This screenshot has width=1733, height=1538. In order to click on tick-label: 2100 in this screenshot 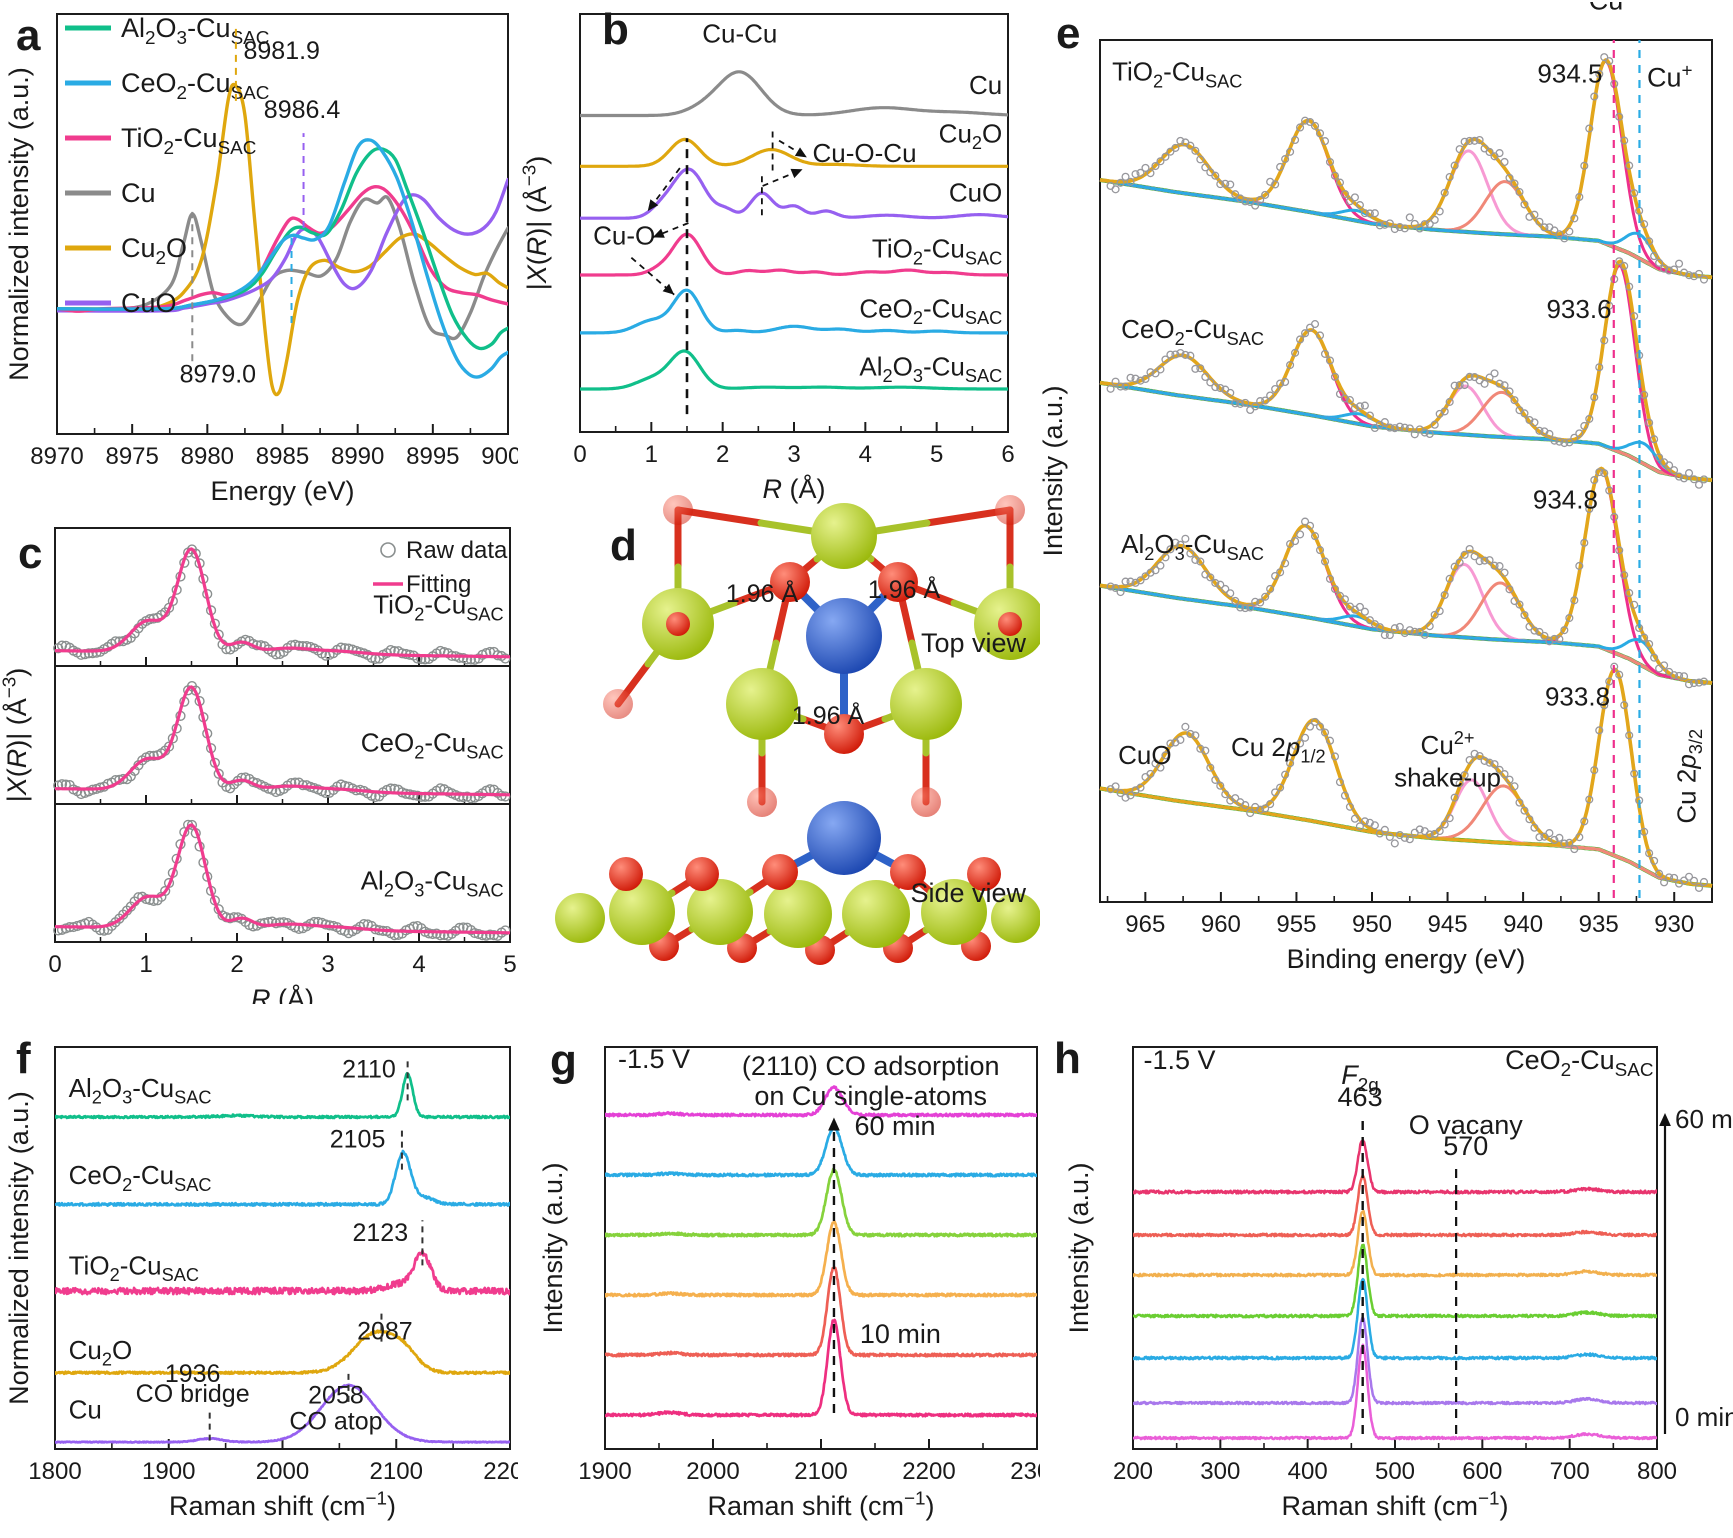, I will do `click(820, 1471)`.